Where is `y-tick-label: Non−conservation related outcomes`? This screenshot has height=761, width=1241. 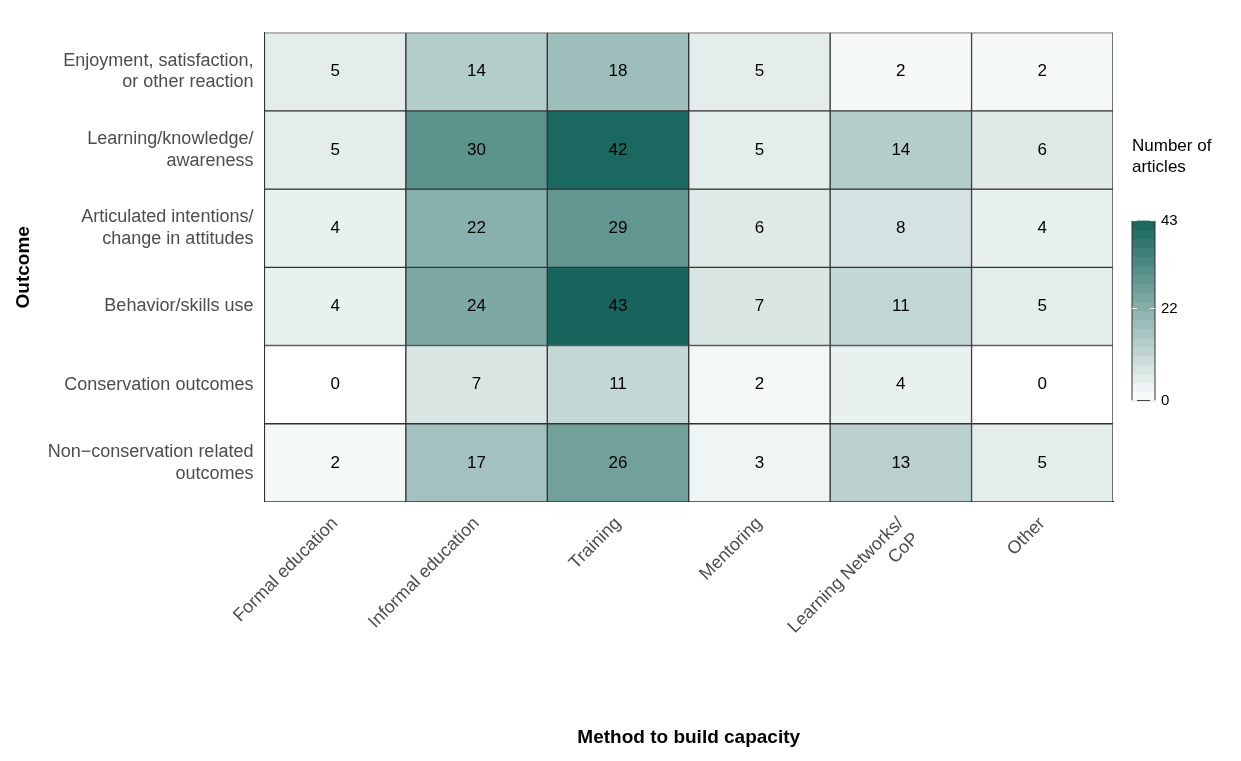 y-tick-label: Non−conservation related outcomes is located at coordinates (150, 462).